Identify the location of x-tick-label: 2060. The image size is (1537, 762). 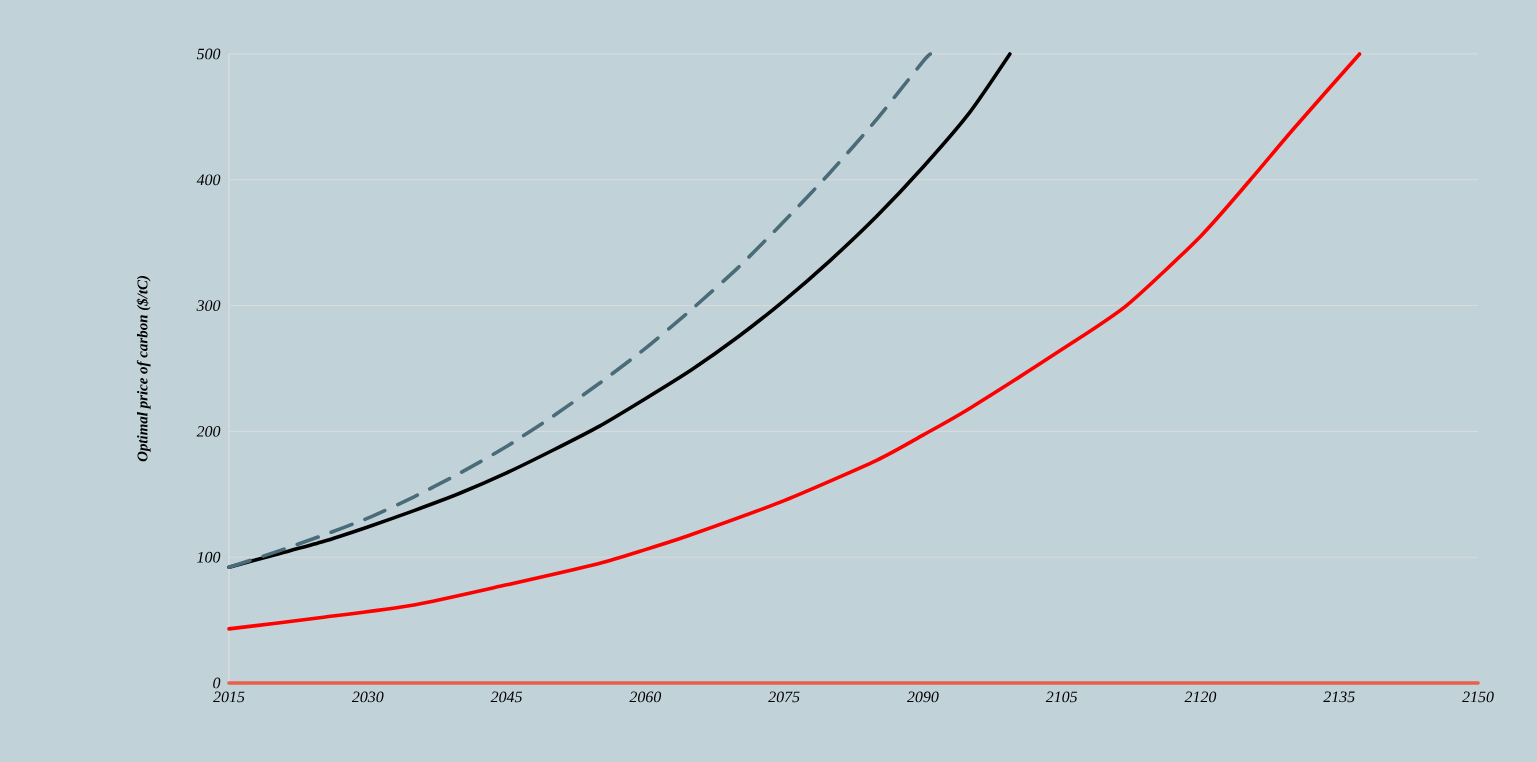
(645, 697).